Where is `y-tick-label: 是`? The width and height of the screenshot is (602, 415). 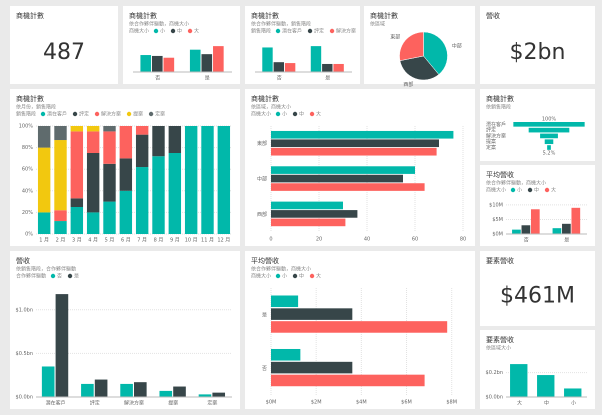 y-tick-label: 是 is located at coordinates (264, 315).